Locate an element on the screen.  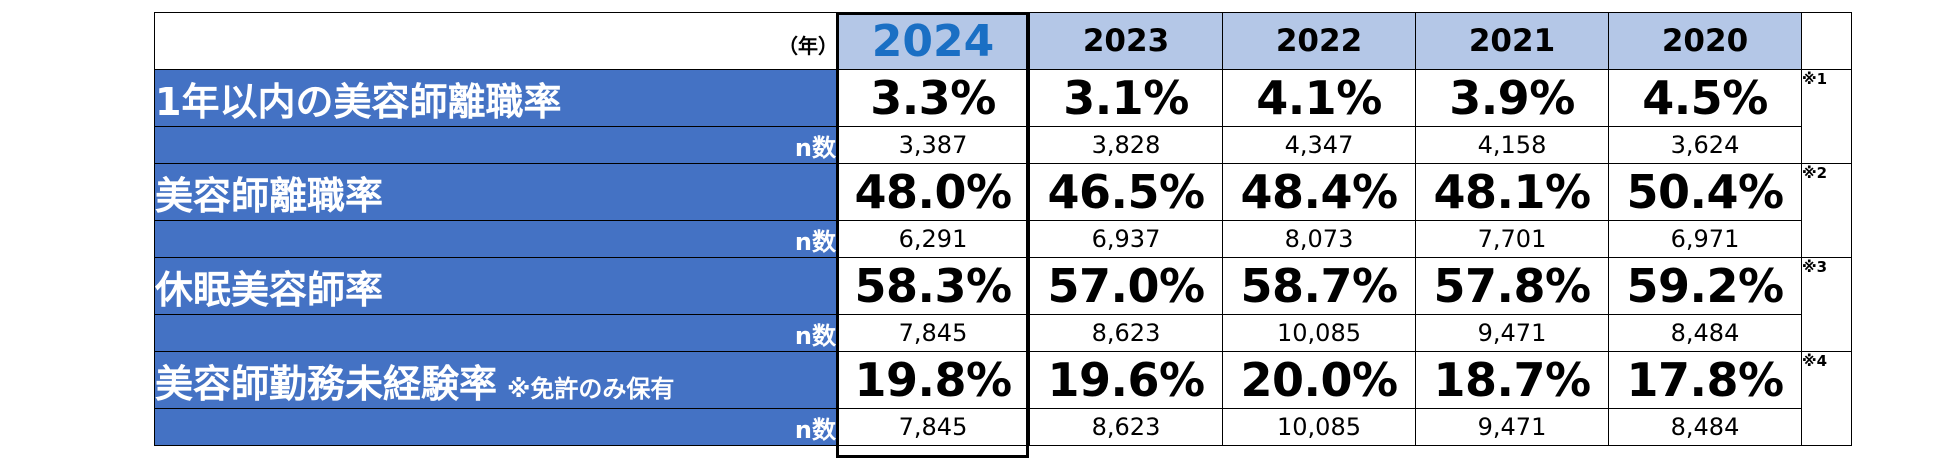
n-cell: 4,347 is located at coordinates (1319, 145).